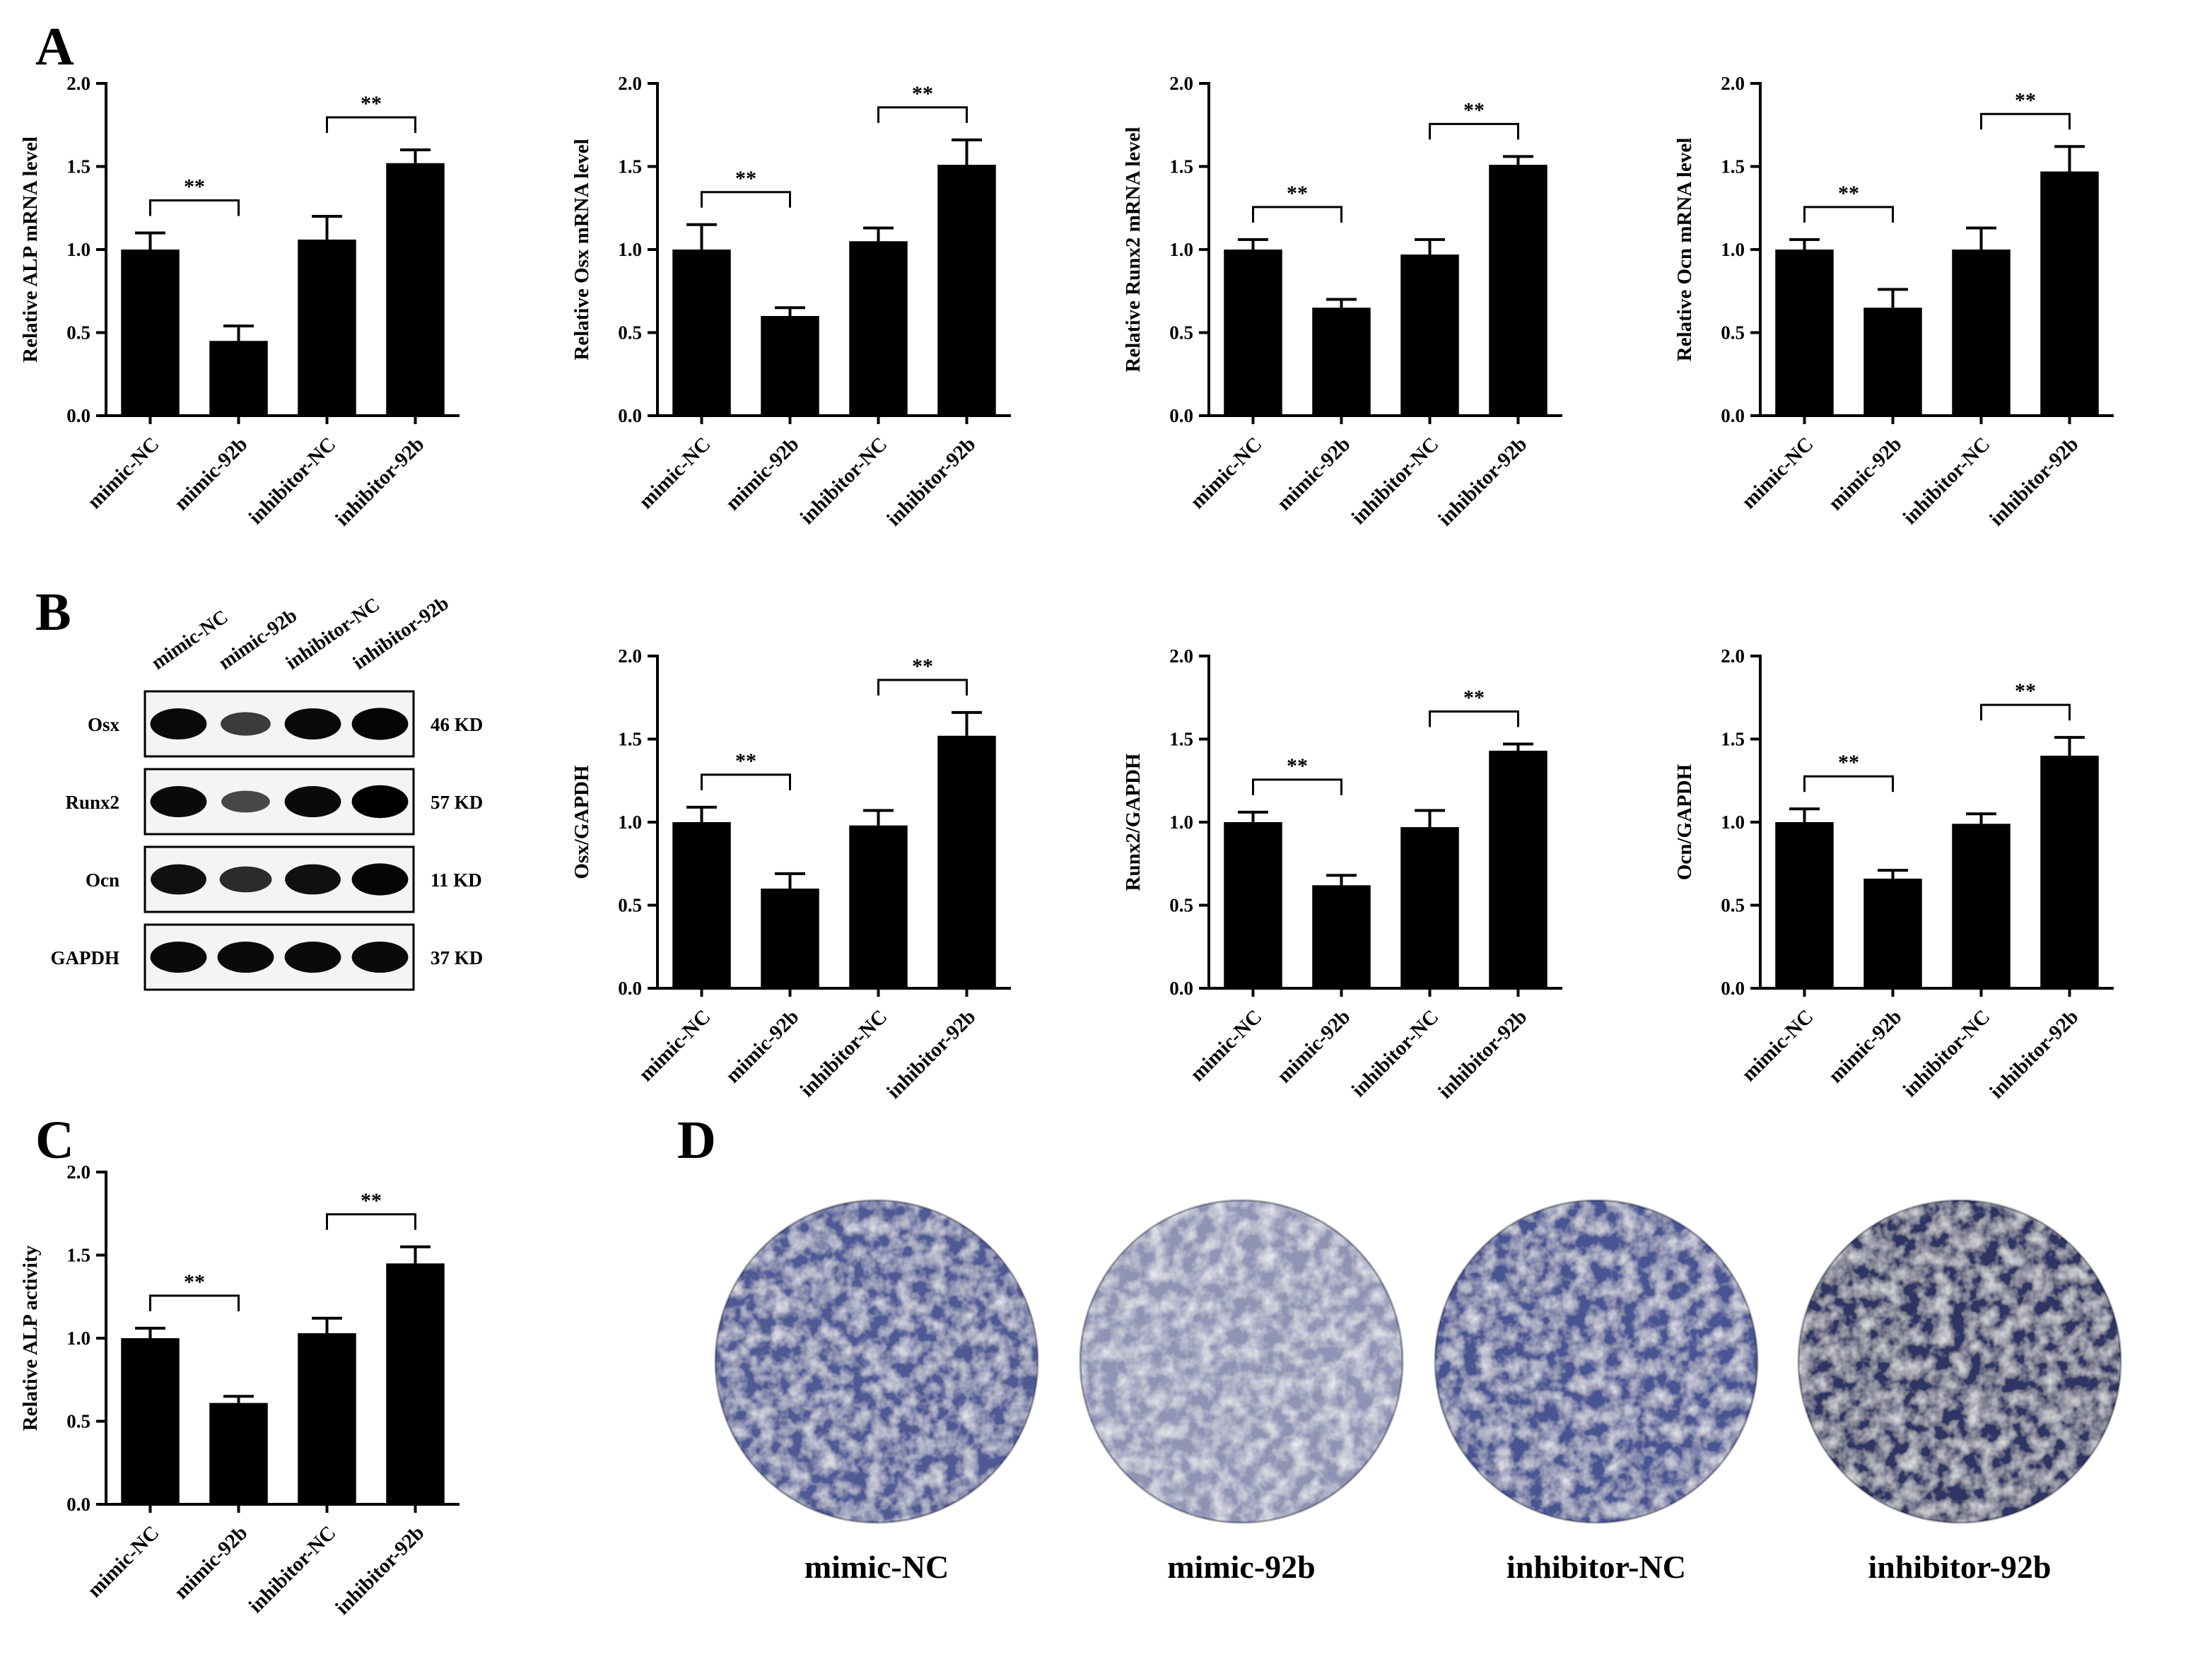  What do you see at coordinates (581, 249) in the screenshot?
I see `y-axis-label: Relative Osx mRNA level` at bounding box center [581, 249].